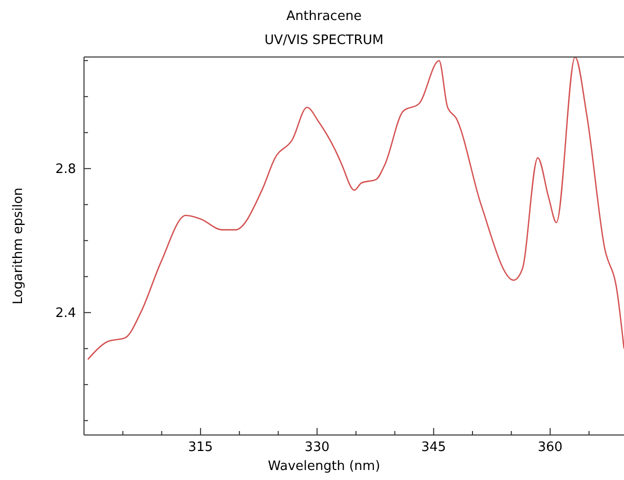 Image resolution: width=624 pixels, height=480 pixels. Describe the element at coordinates (18, 246) in the screenshot. I see `y-axis-title: Logarithm epsilon` at that location.